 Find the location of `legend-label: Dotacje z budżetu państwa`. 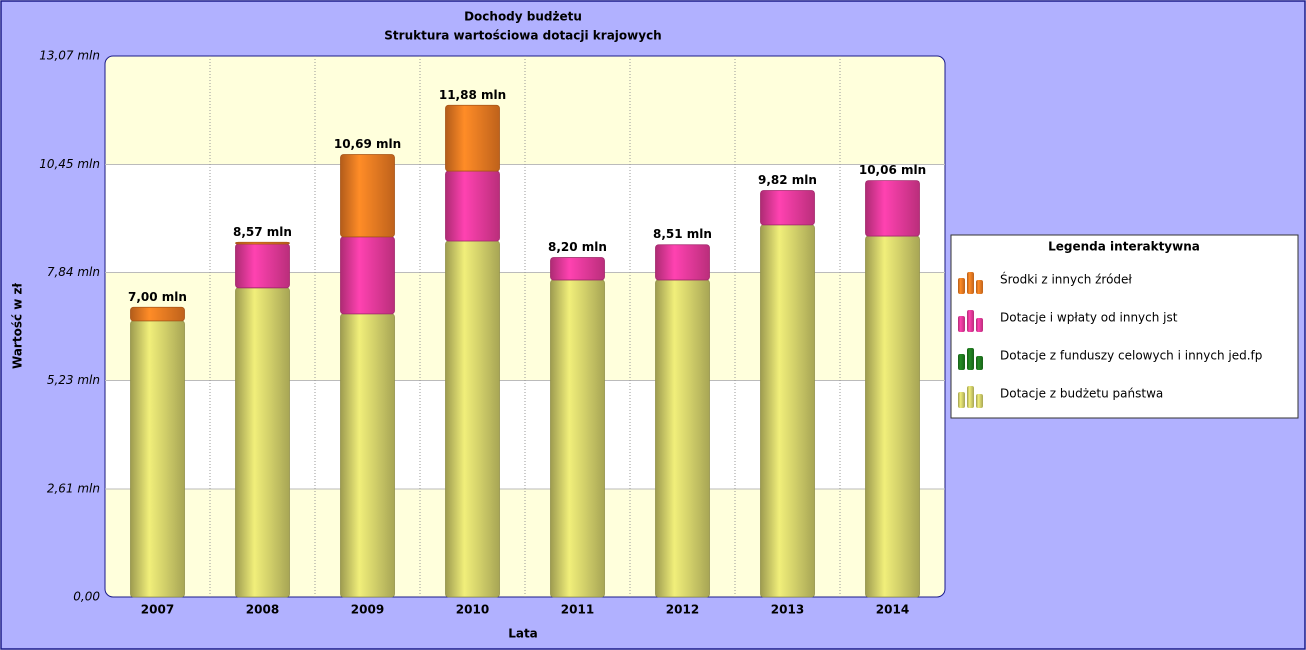

legend-label: Dotacje z budżetu państwa is located at coordinates (1081, 394).